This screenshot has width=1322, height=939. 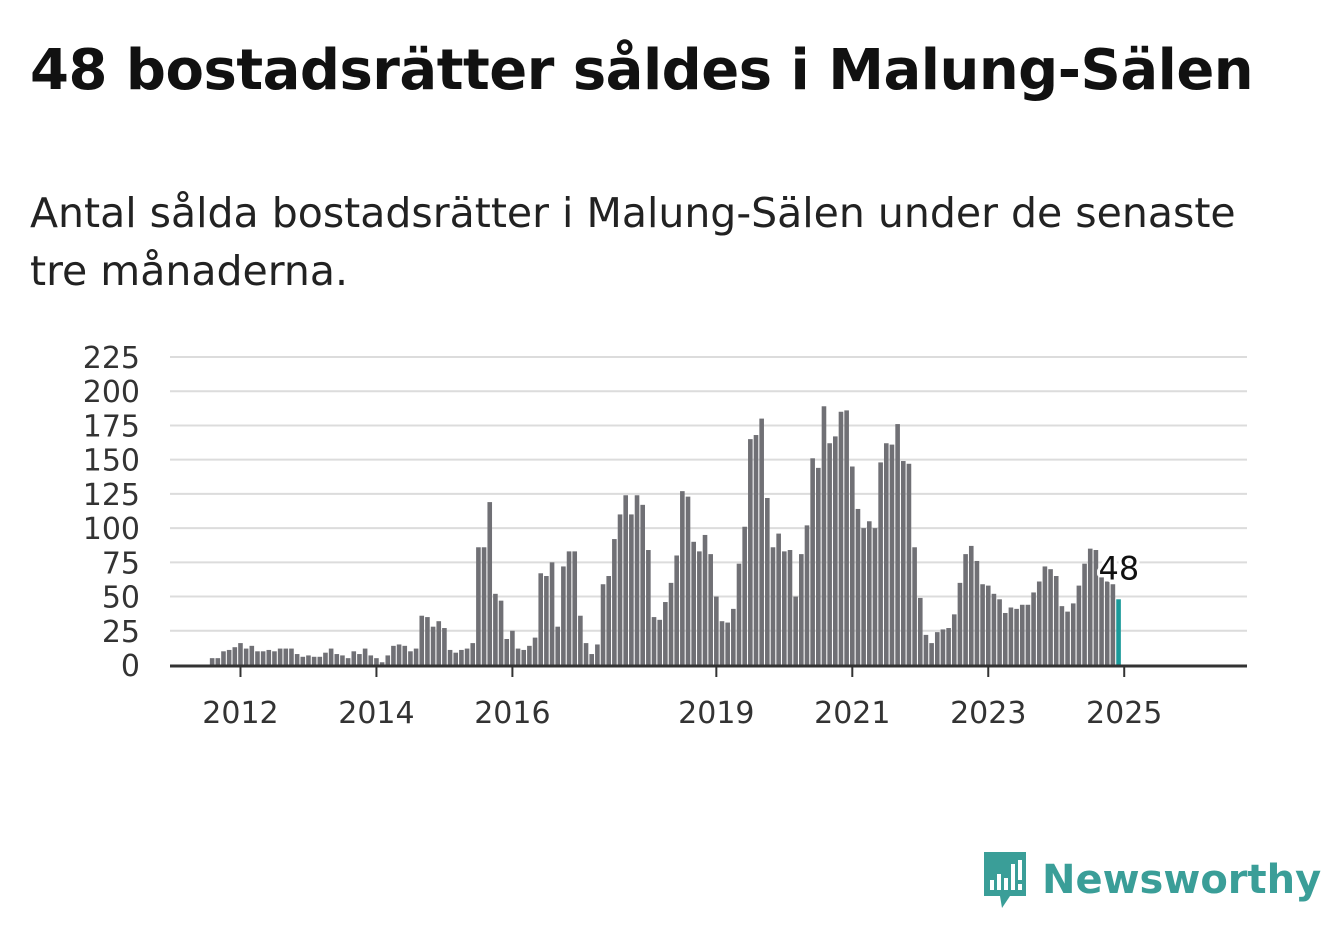 I want to click on y-tick-label: 25, so click(x=121, y=632).